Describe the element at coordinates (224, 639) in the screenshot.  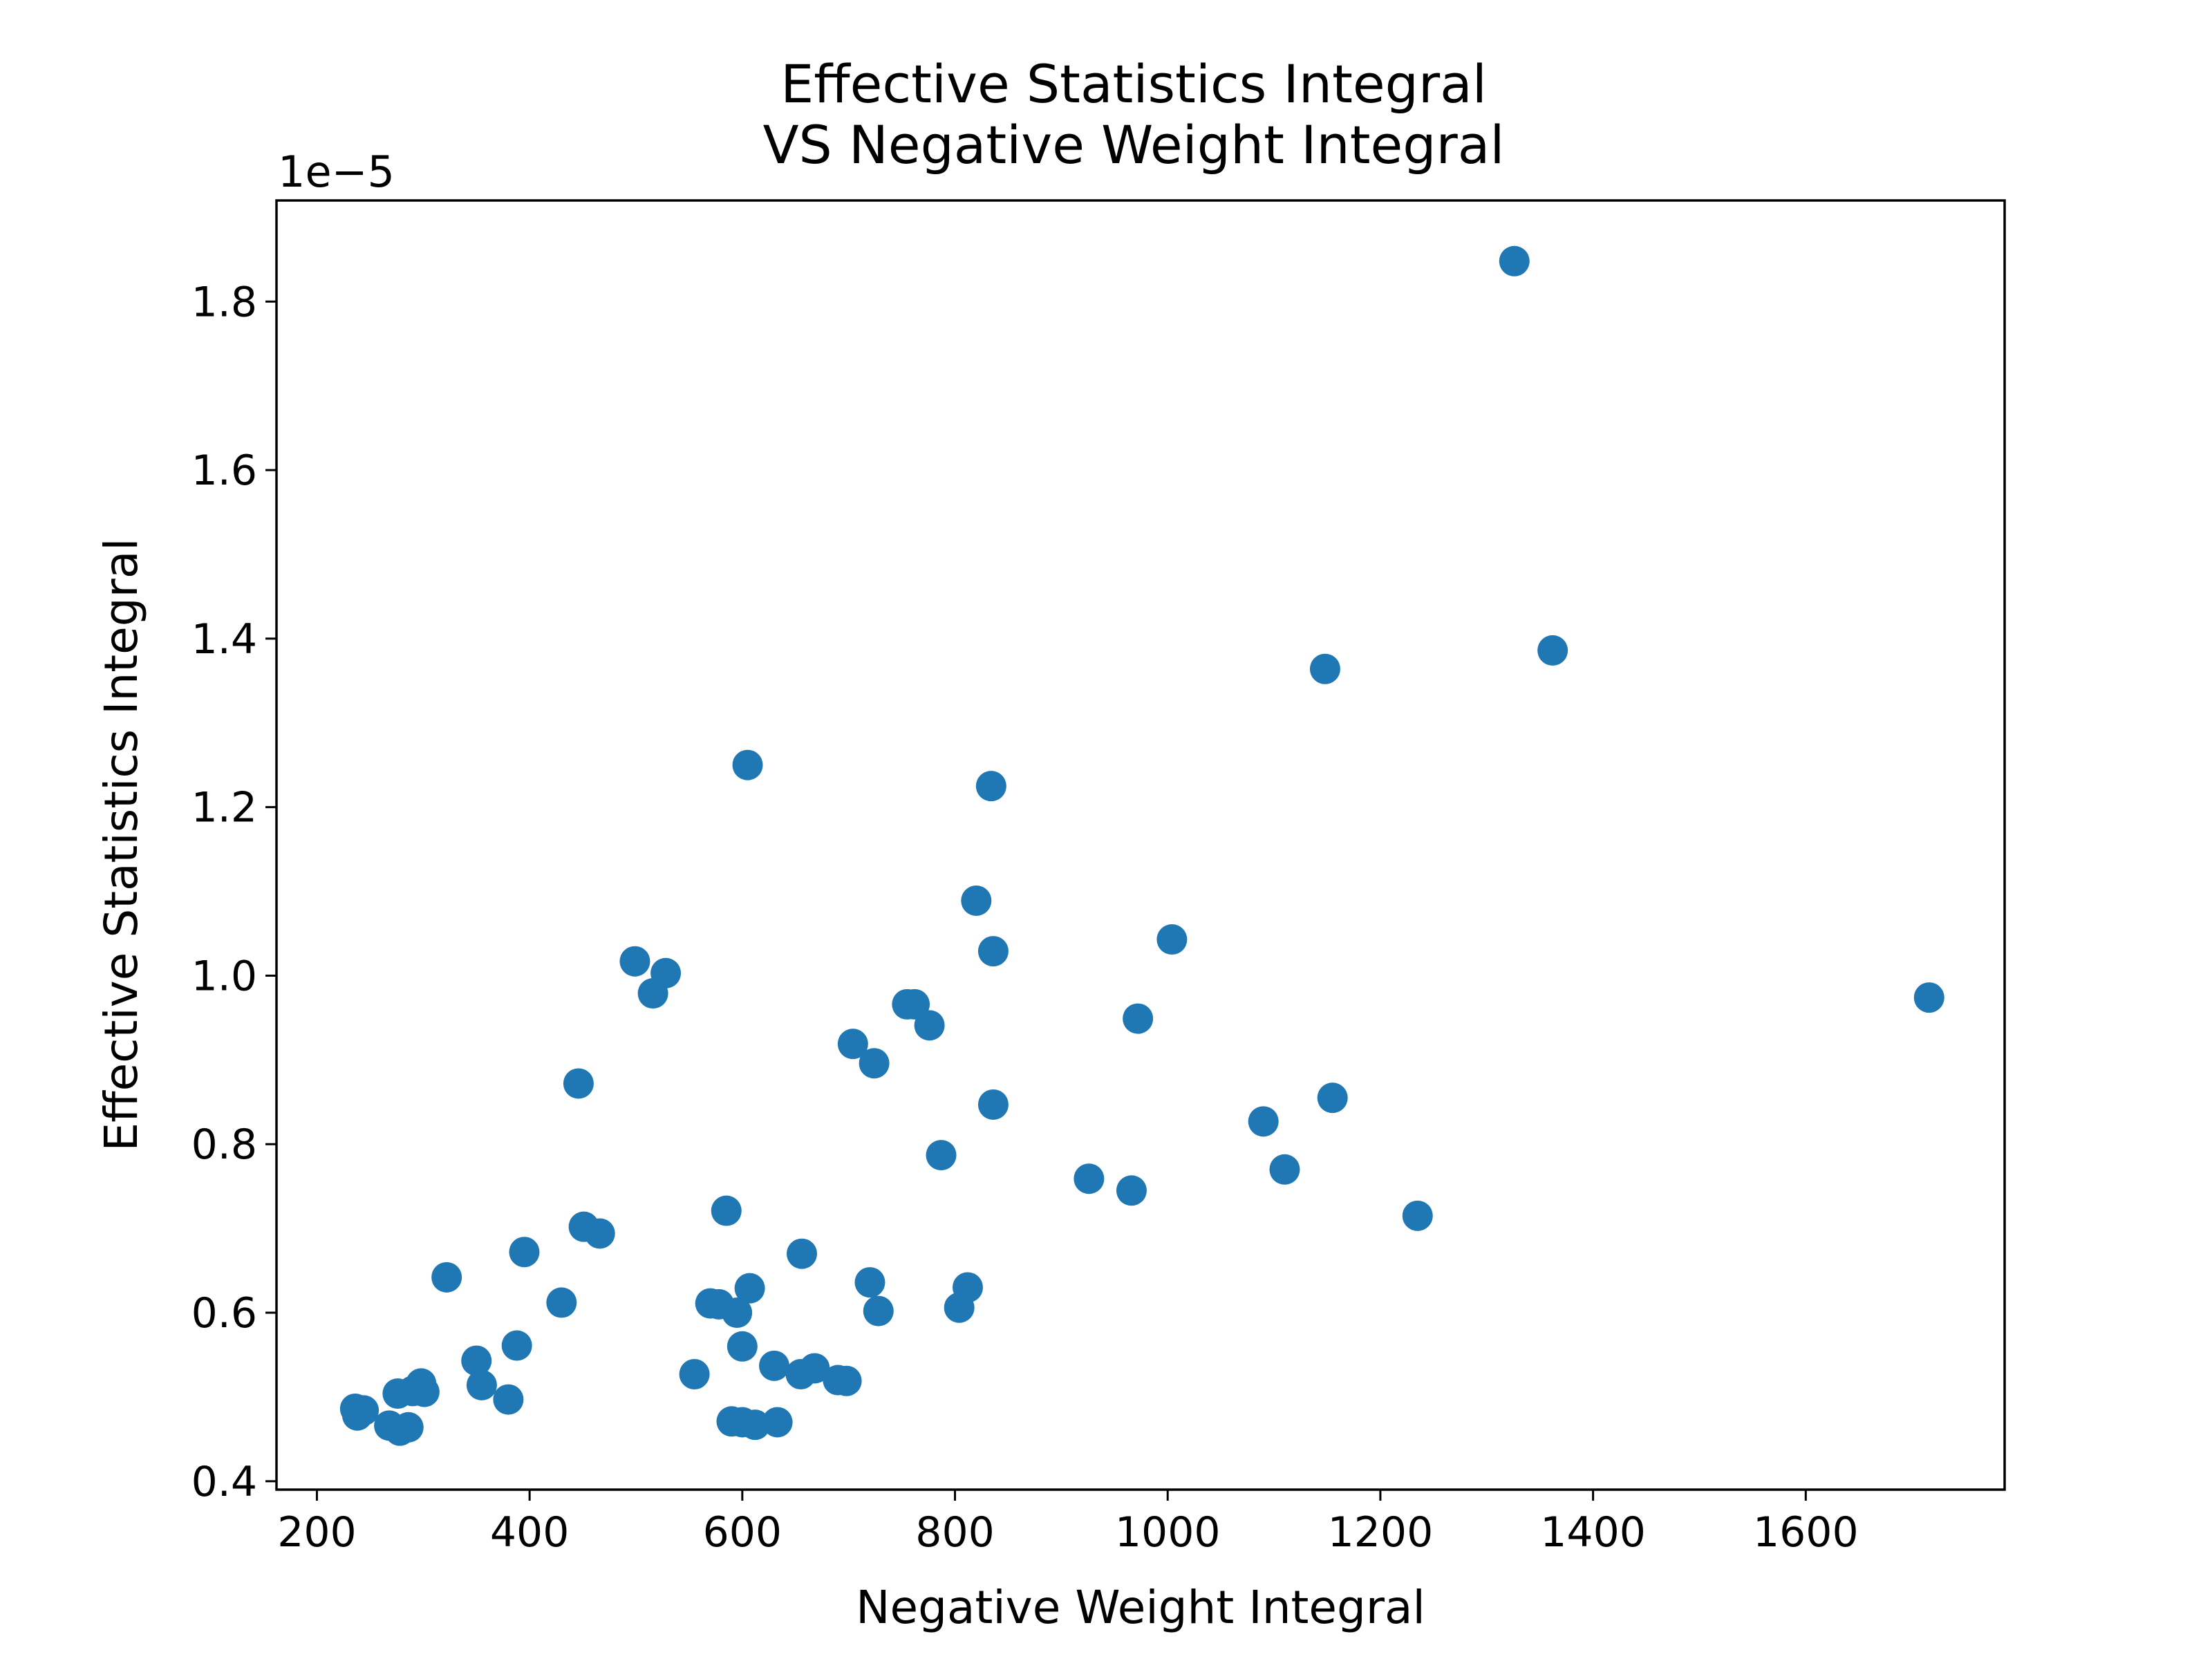
I see `y-tick-label: 1.4` at that location.